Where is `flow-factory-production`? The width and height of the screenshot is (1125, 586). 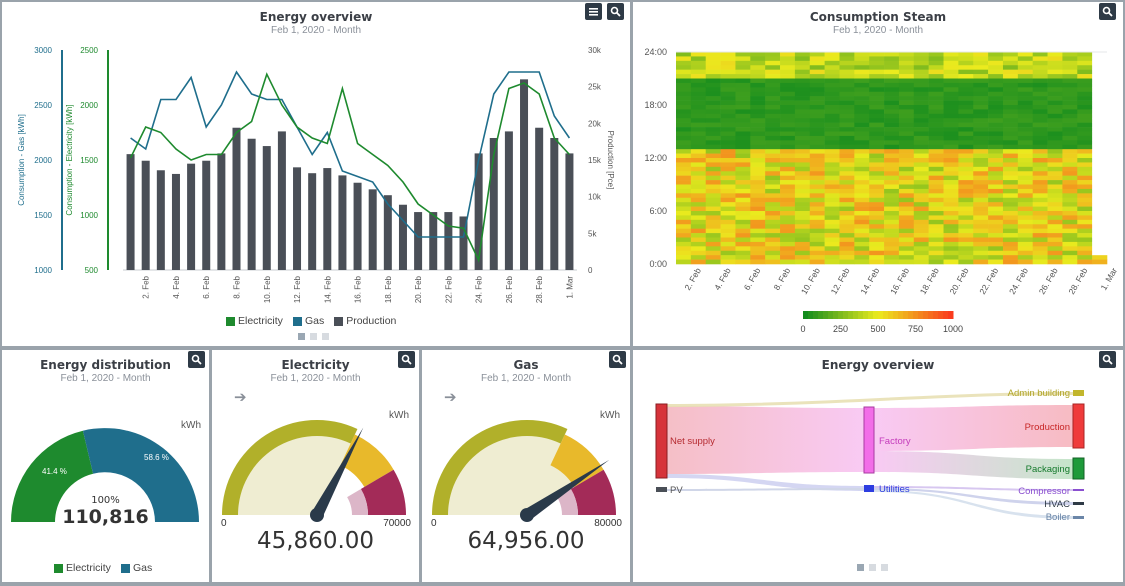 flow-factory-production is located at coordinates (973, 428).